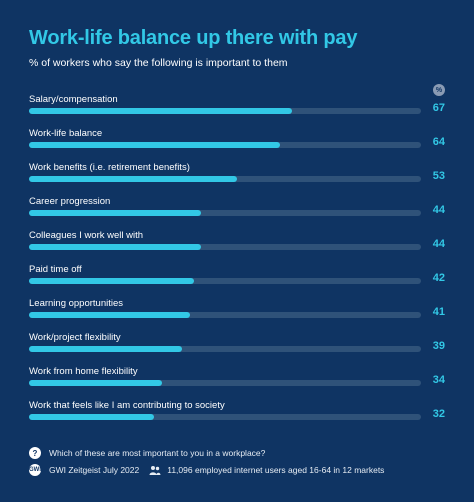 This screenshot has height=502, width=474. What do you see at coordinates (438, 108) in the screenshot?
I see `bar-value-label: 67` at bounding box center [438, 108].